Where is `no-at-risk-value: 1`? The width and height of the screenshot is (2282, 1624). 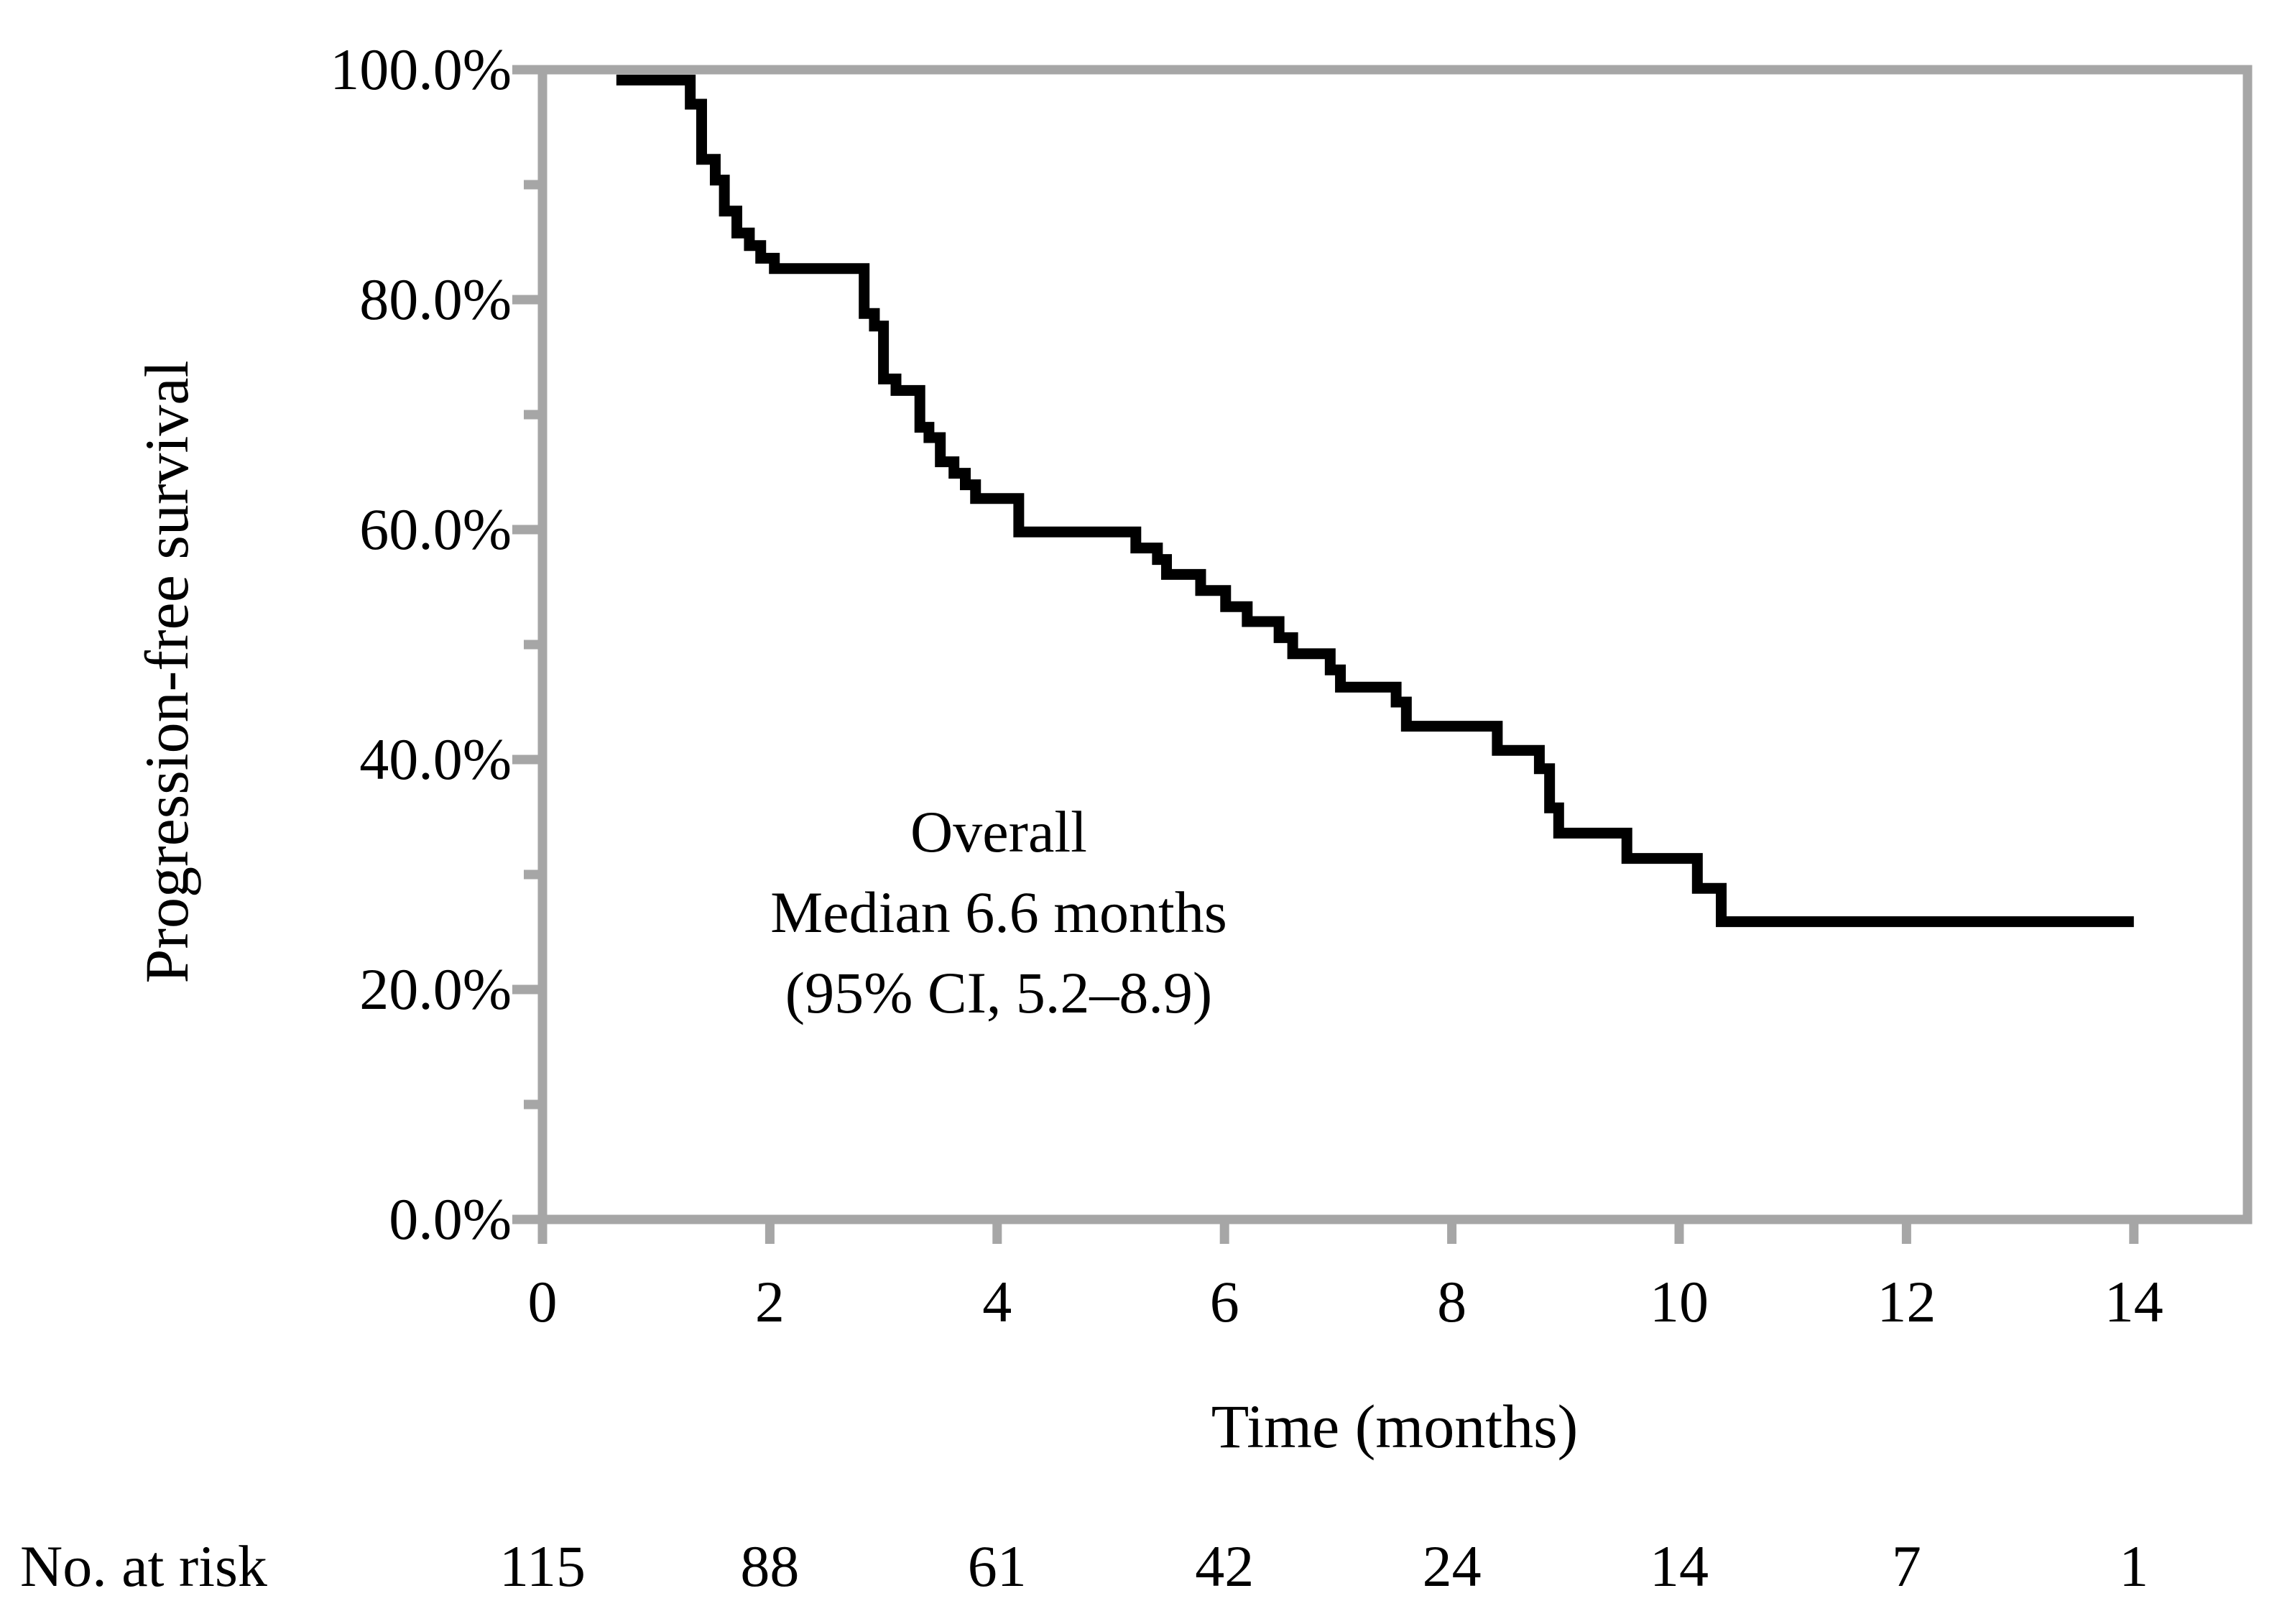 no-at-risk-value: 1 is located at coordinates (2134, 1566).